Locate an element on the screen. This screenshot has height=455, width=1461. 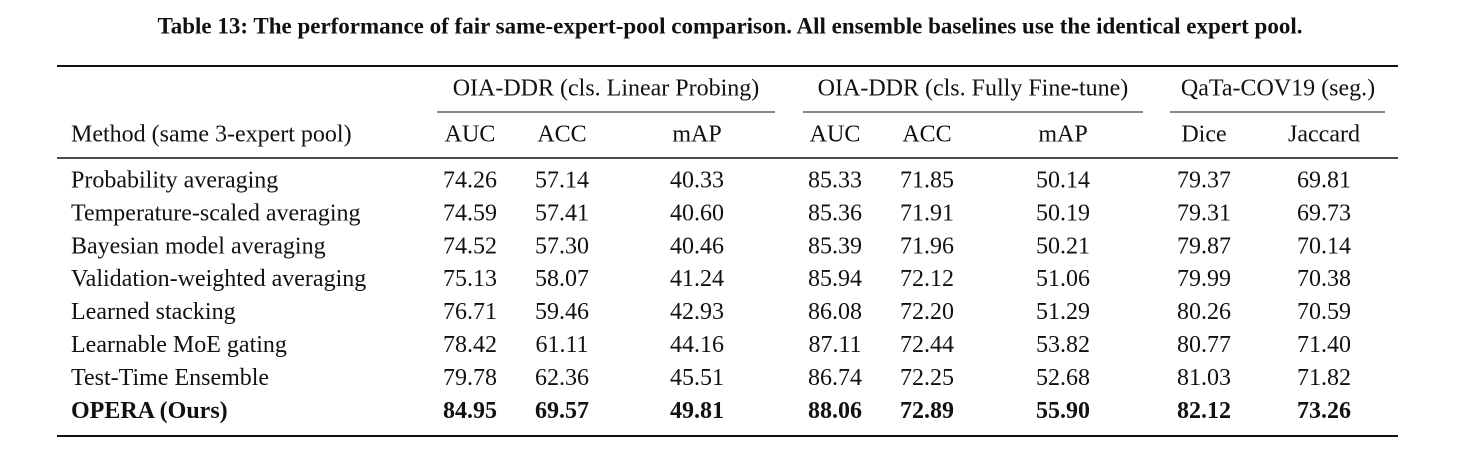
table-cell: 80.26 is located at coordinates (1204, 312).